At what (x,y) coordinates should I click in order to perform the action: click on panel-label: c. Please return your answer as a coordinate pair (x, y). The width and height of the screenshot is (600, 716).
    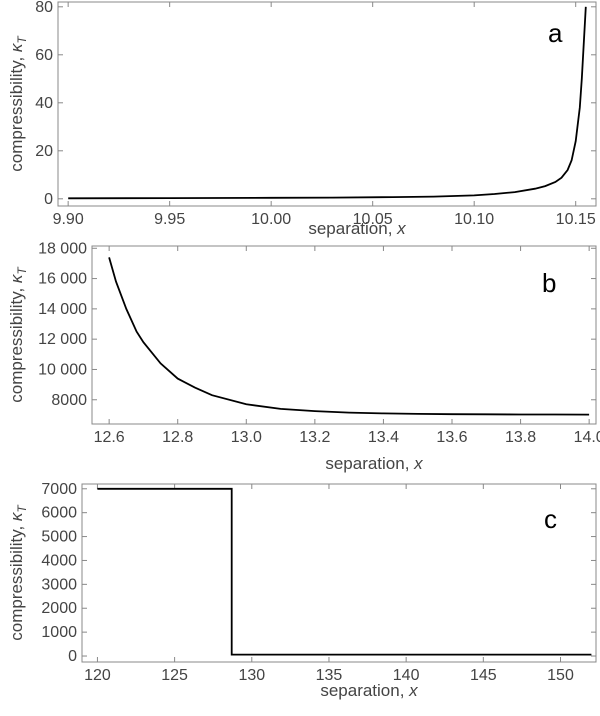
    Looking at the image, I should click on (550, 519).